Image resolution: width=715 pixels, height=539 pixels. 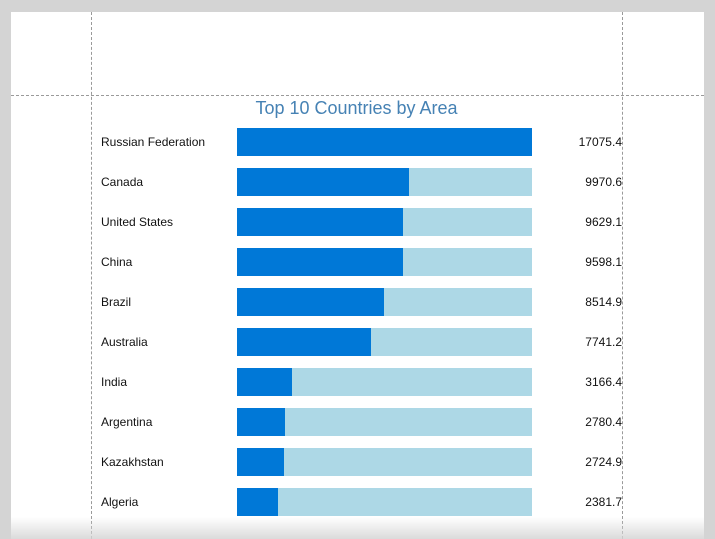 I want to click on area-value: 7741.2, so click(x=603, y=342).